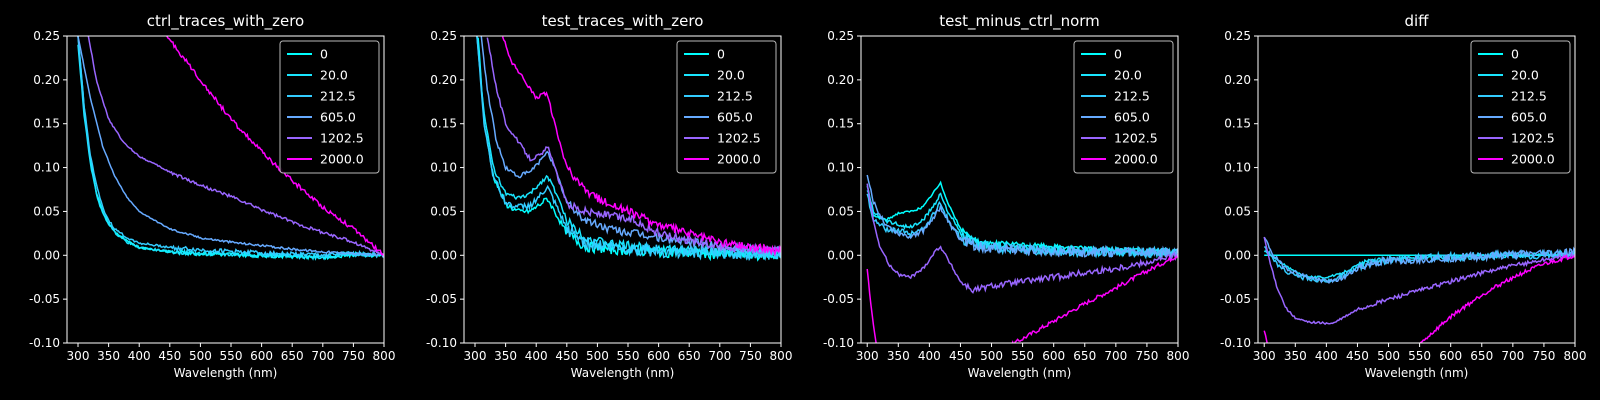 This screenshot has width=1600, height=400. Describe the element at coordinates (898, 356) in the screenshot. I see `x-tick-label: 350` at that location.